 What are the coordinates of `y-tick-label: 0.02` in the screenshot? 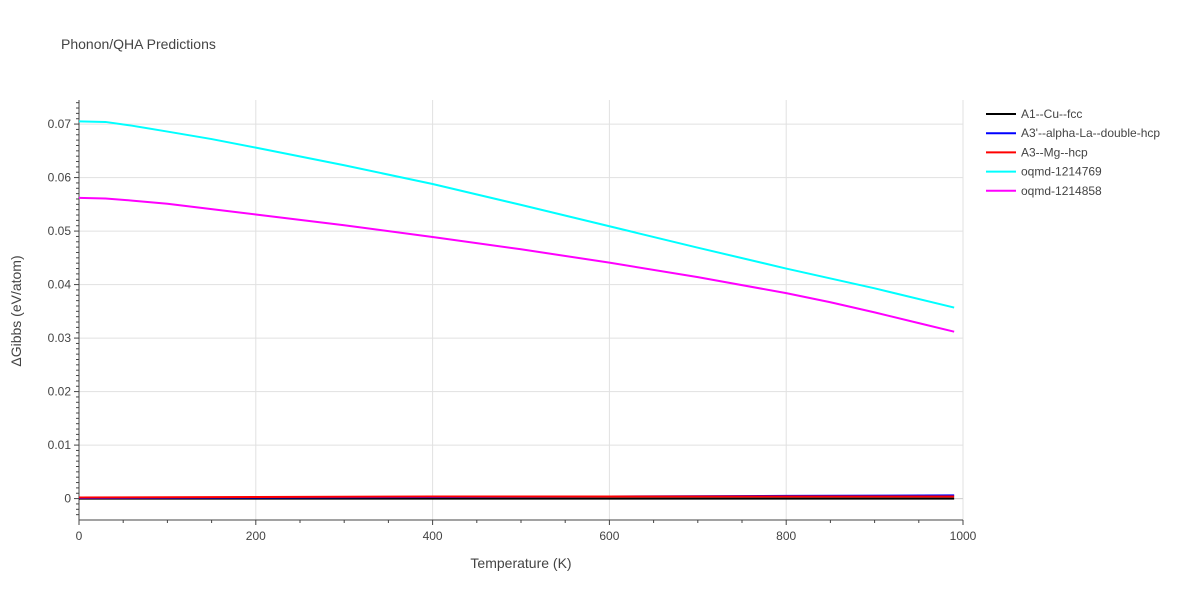 It's located at (60, 392).